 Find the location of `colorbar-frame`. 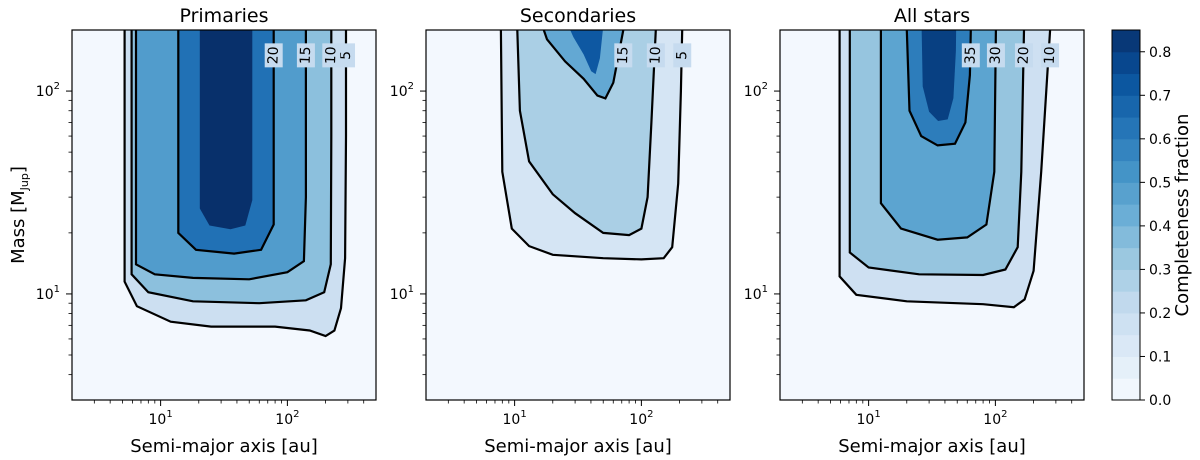

colorbar-frame is located at coordinates (1126, 215).